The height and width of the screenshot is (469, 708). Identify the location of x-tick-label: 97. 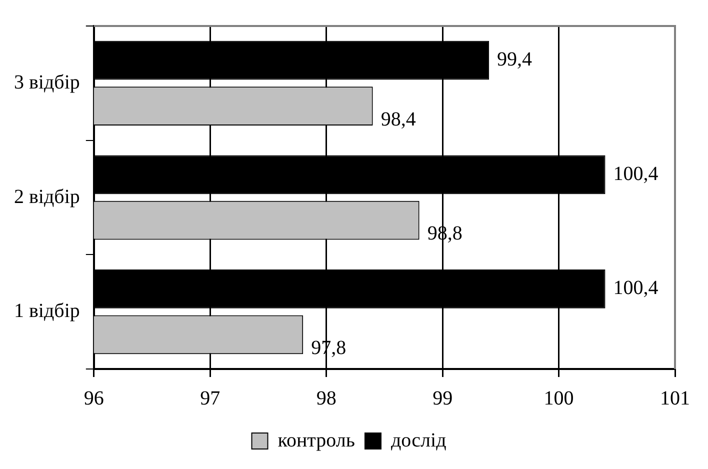
(210, 398).